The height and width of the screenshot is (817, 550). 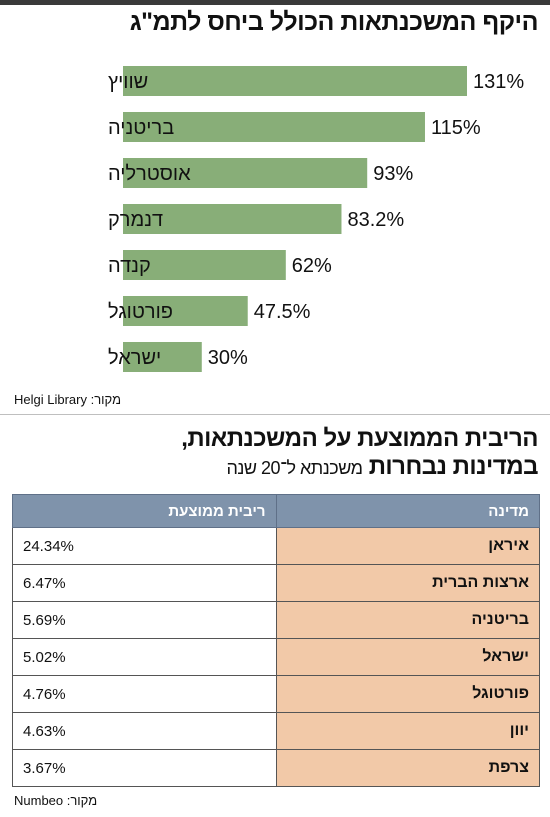 I want to click on table-row: צרפת 3.67%, so click(x=276, y=768).